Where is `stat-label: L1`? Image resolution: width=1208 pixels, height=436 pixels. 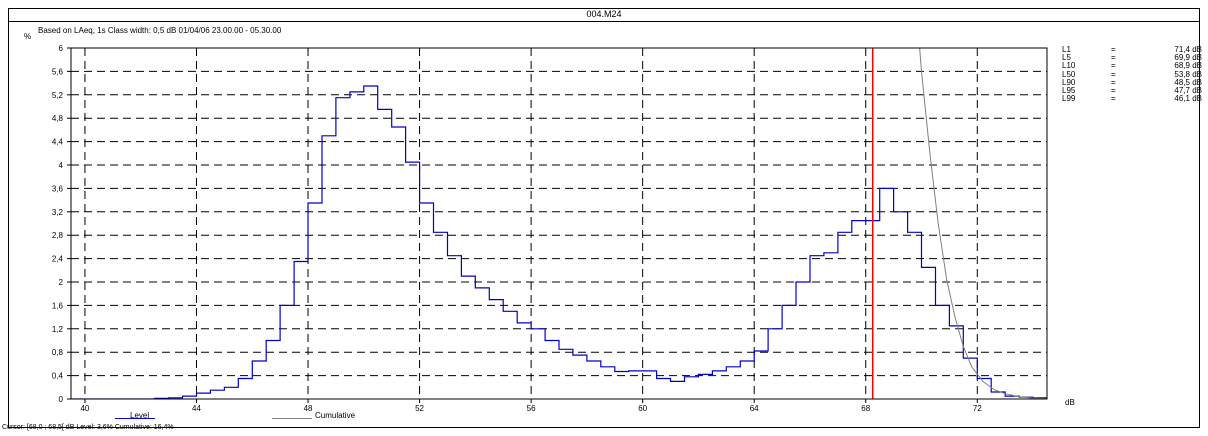
stat-label: L1 is located at coordinates (1066, 49).